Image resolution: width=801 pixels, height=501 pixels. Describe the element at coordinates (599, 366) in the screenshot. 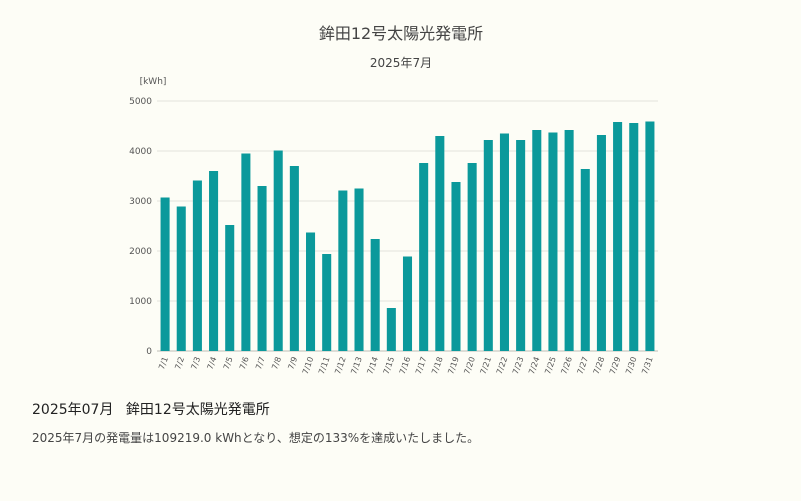

I see `x-tick-label: 7/28` at that location.